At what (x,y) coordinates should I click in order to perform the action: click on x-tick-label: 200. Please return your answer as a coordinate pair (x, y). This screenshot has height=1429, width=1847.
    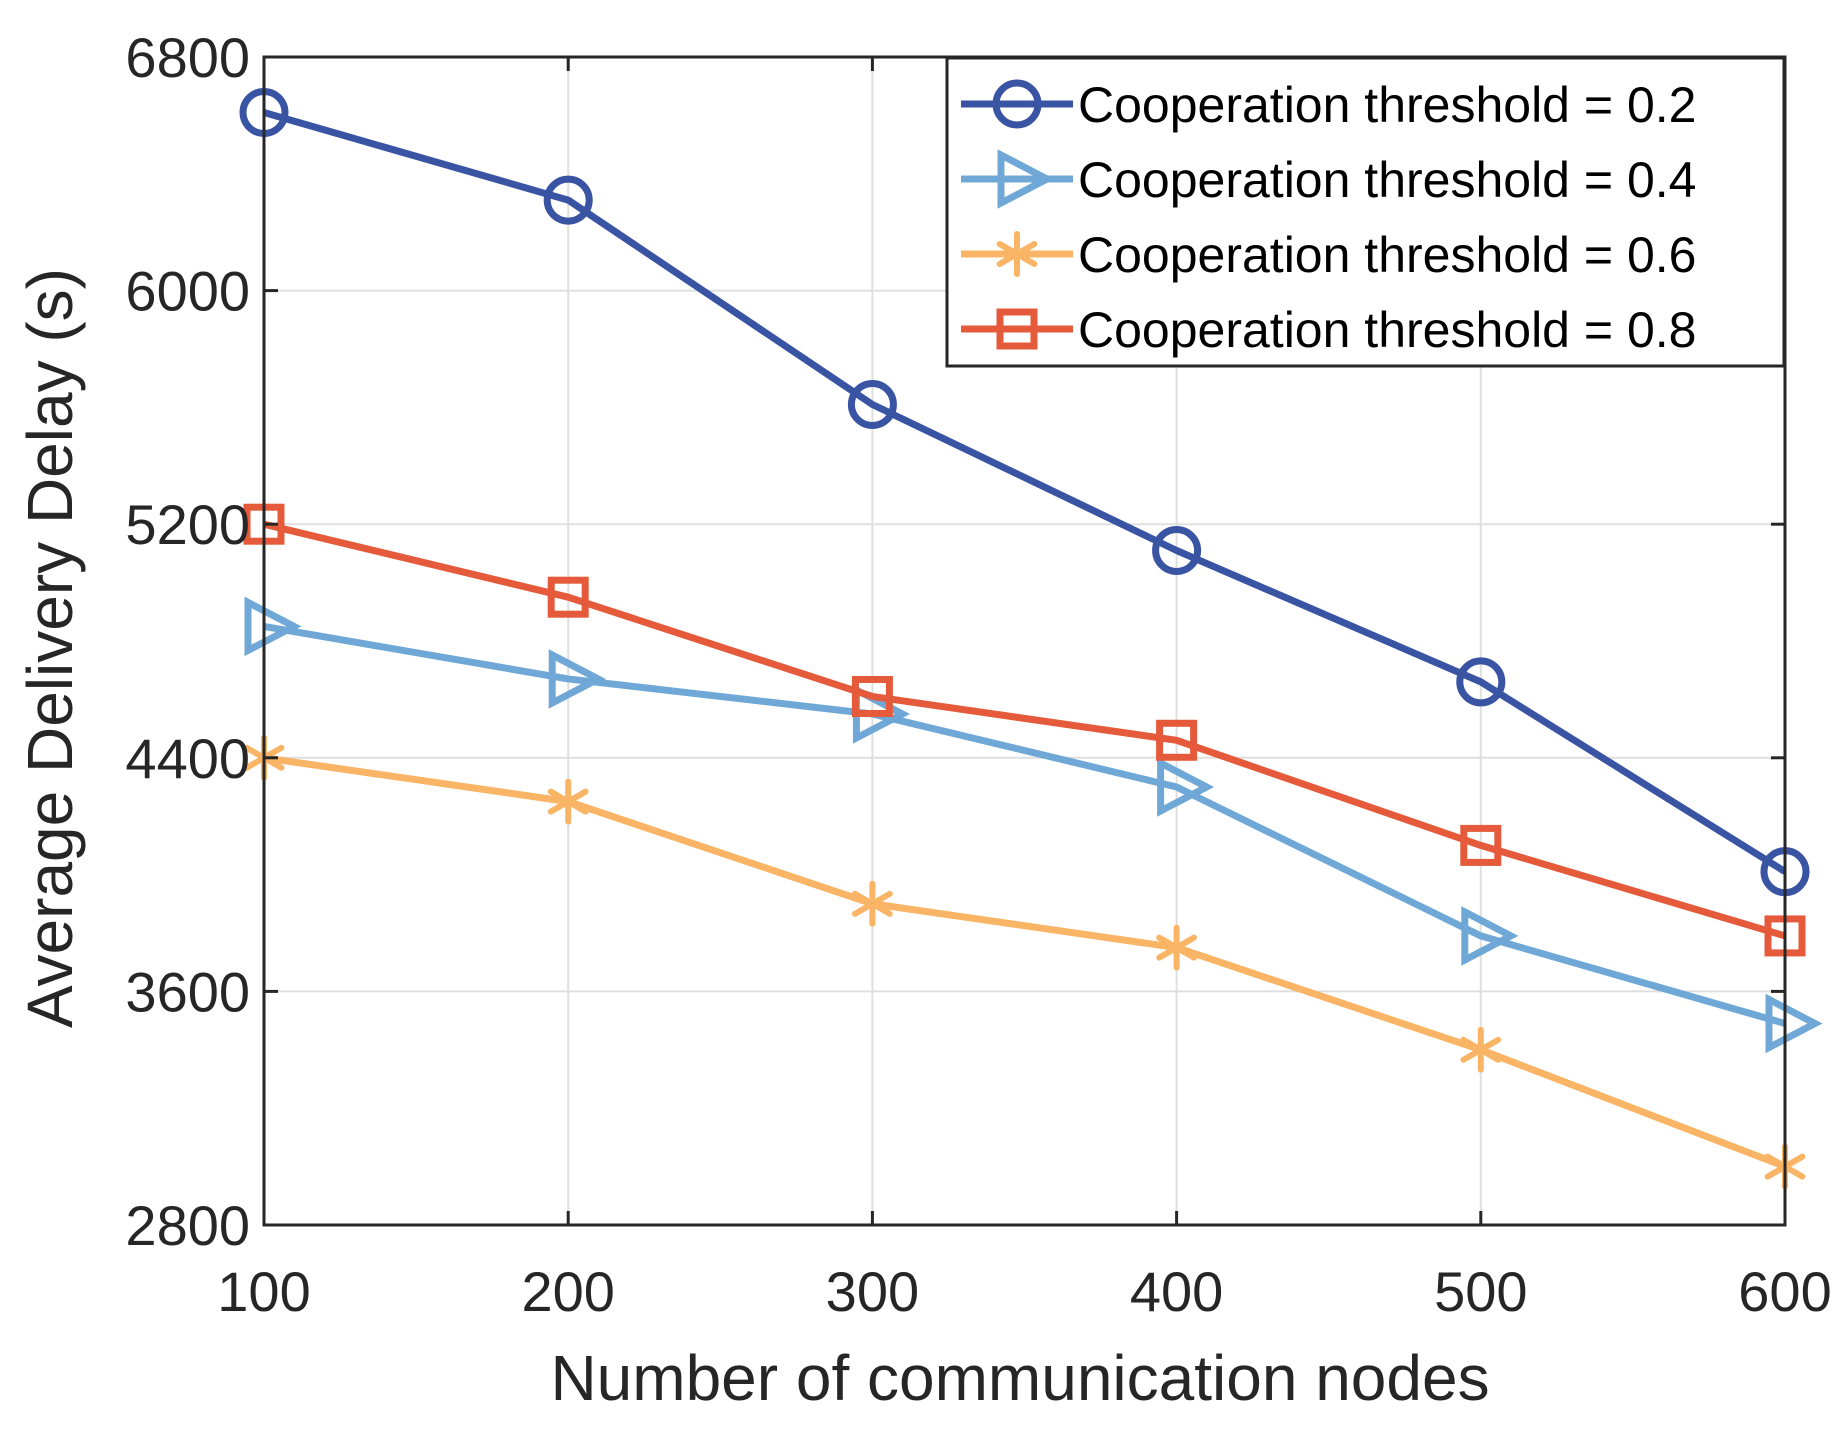
    Looking at the image, I should click on (567, 1291).